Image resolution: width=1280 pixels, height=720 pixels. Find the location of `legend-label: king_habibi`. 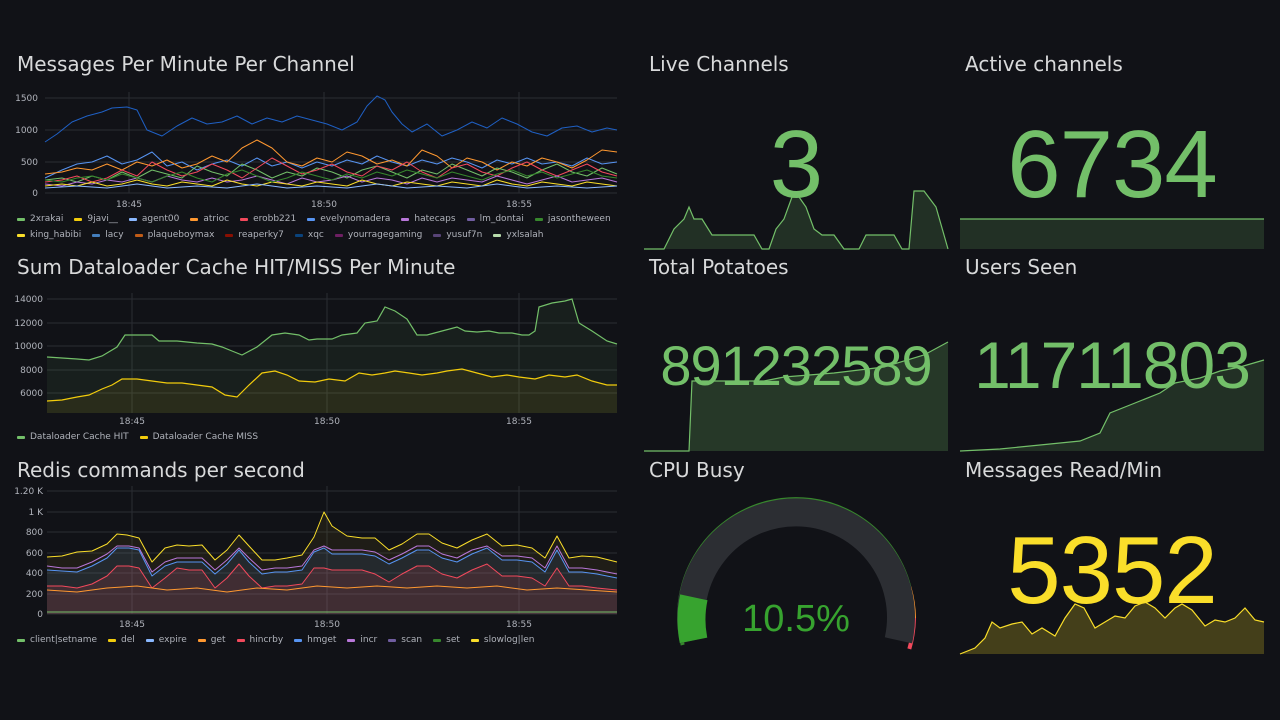

legend-label: king_habibi is located at coordinates (56, 235).